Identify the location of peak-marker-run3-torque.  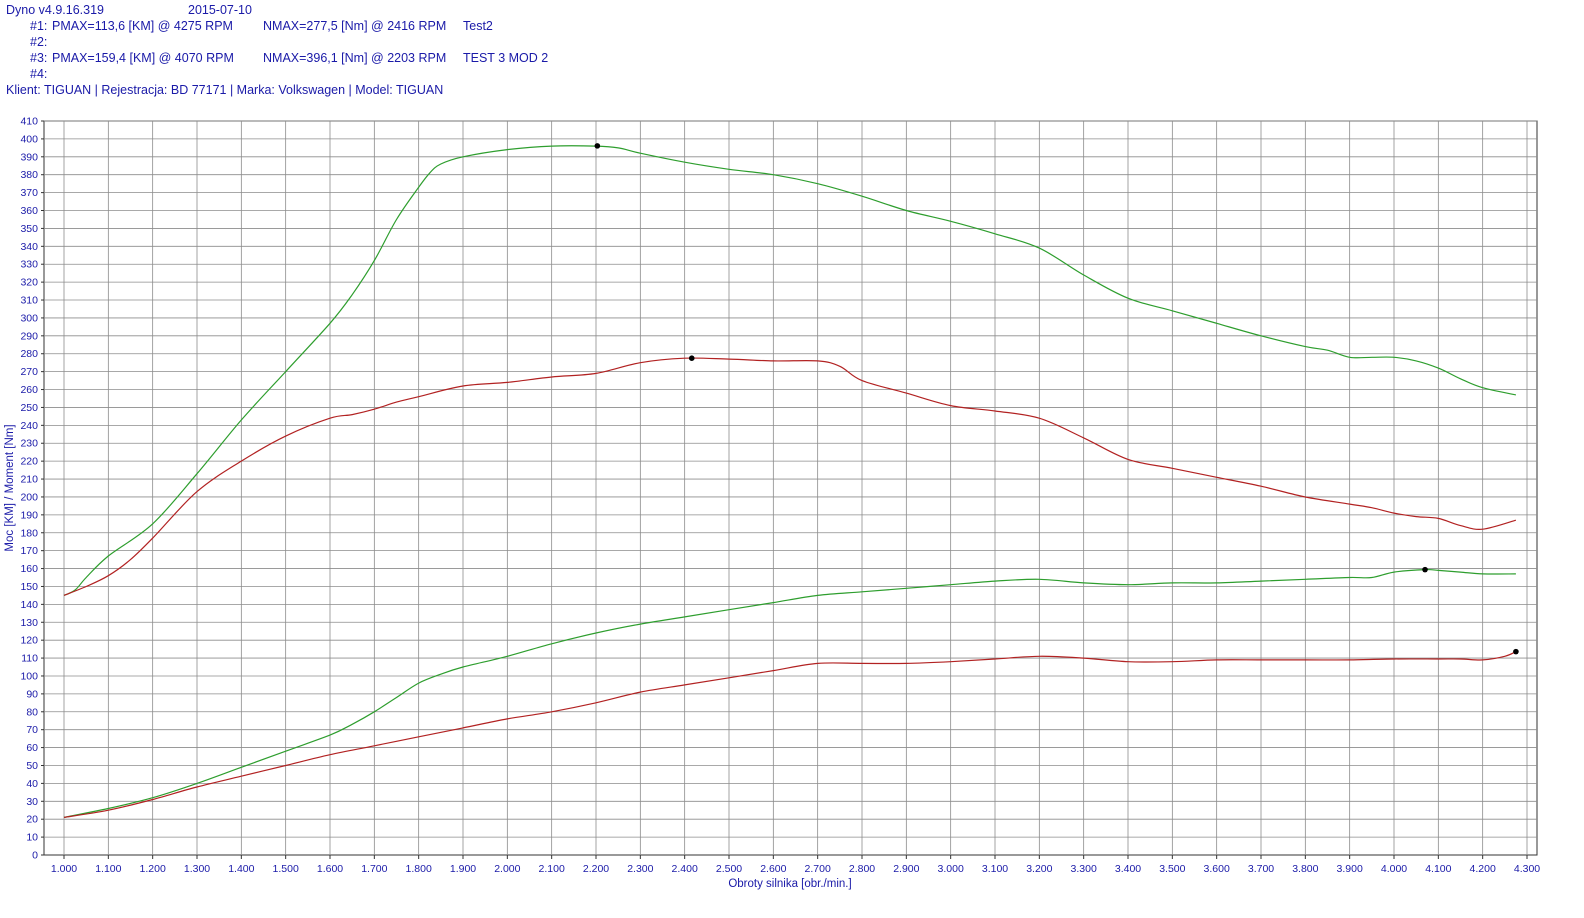
(597, 146).